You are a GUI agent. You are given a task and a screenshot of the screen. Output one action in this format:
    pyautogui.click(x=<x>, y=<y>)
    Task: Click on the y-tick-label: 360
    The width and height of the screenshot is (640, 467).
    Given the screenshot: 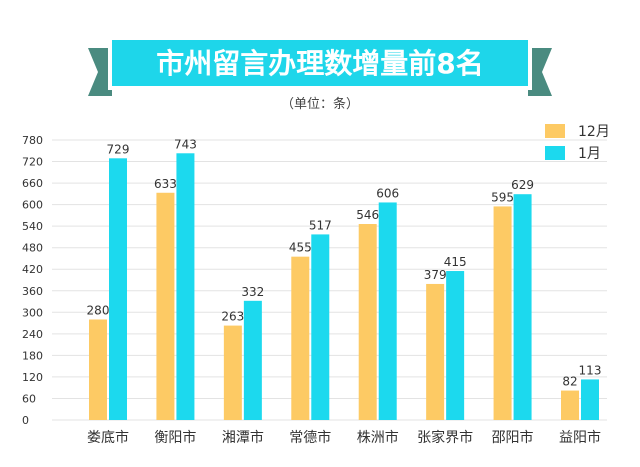 What is the action you would take?
    pyautogui.click(x=32, y=291)
    